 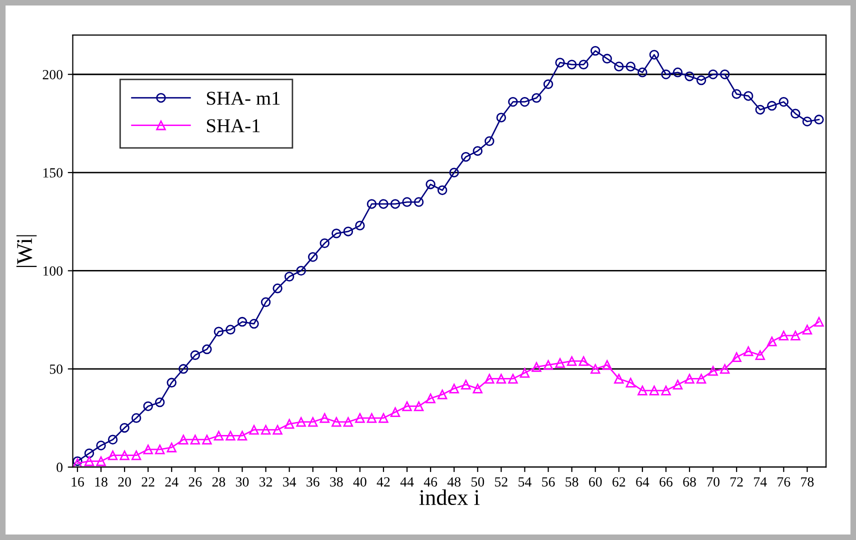 I want to click on x-tick-label: 60, so click(x=595, y=482).